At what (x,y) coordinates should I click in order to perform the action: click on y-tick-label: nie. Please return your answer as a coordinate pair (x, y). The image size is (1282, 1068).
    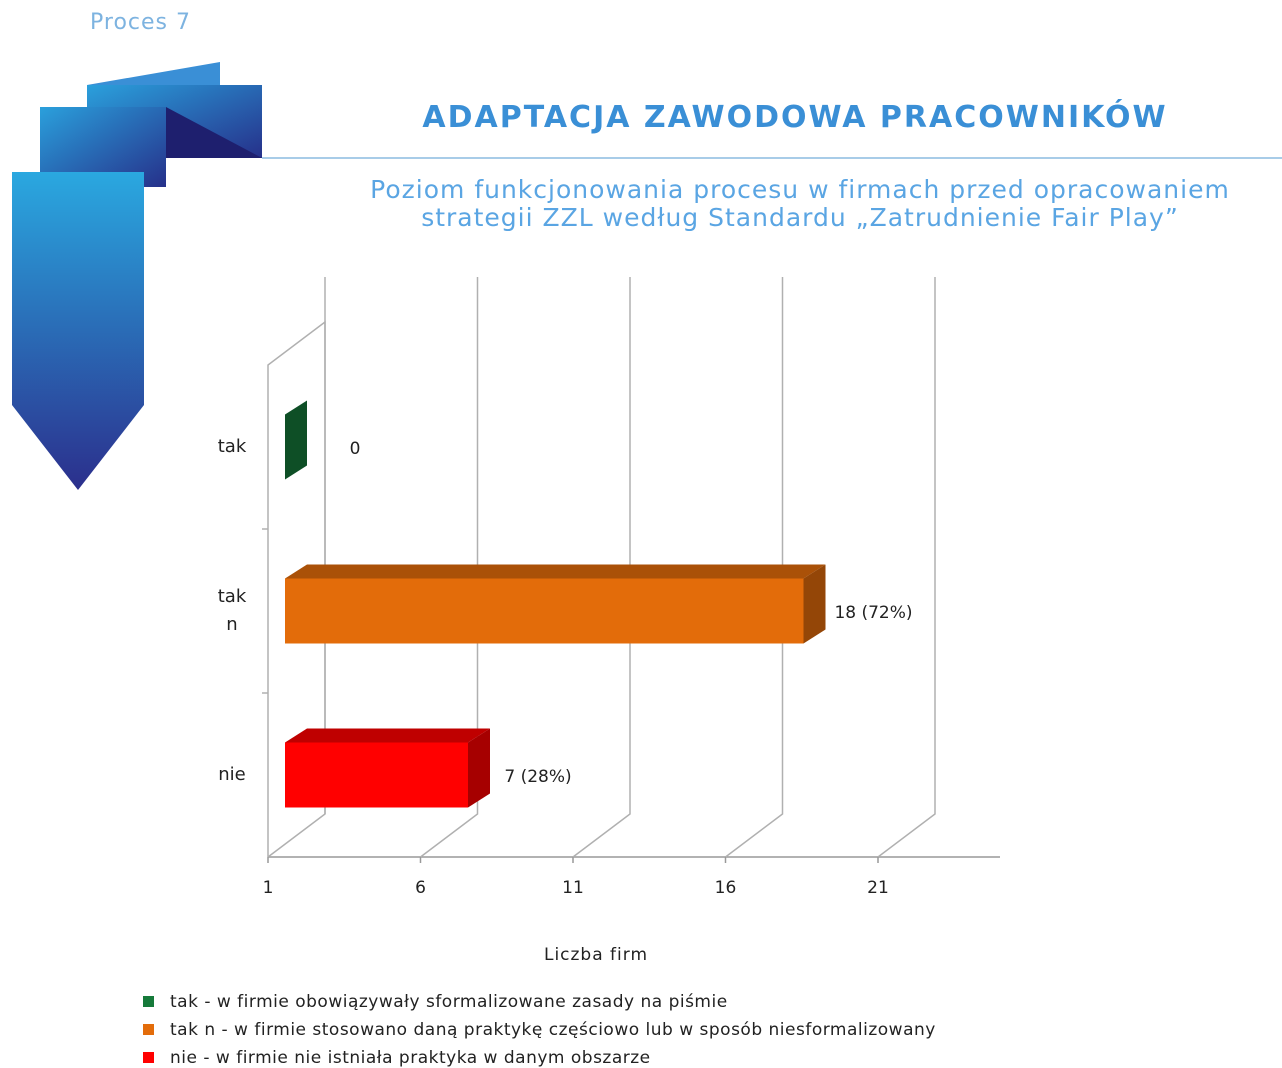
    Looking at the image, I should click on (232, 774).